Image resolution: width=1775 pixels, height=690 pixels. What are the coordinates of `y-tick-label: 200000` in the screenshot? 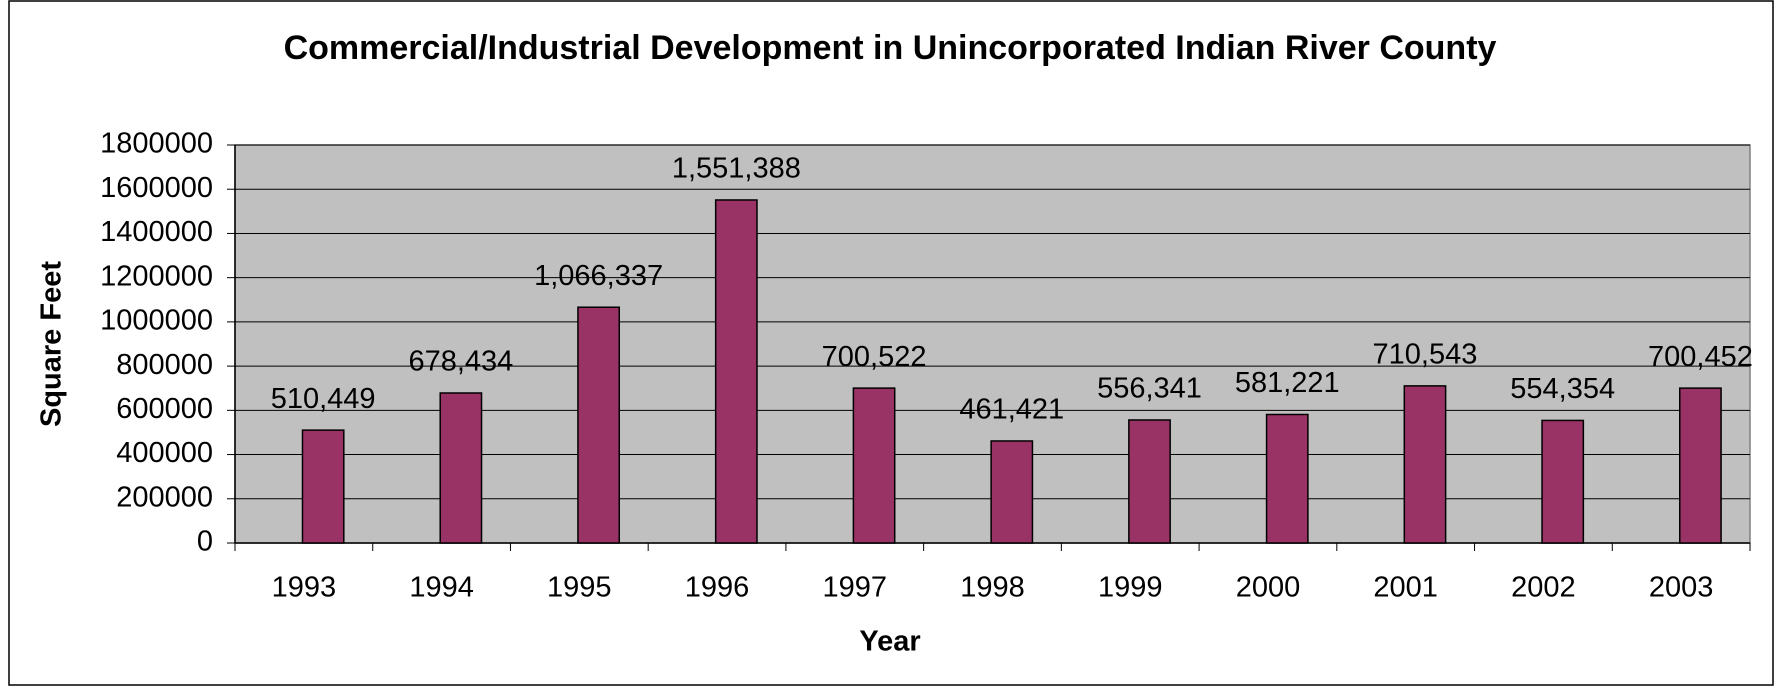 It's located at (164, 497).